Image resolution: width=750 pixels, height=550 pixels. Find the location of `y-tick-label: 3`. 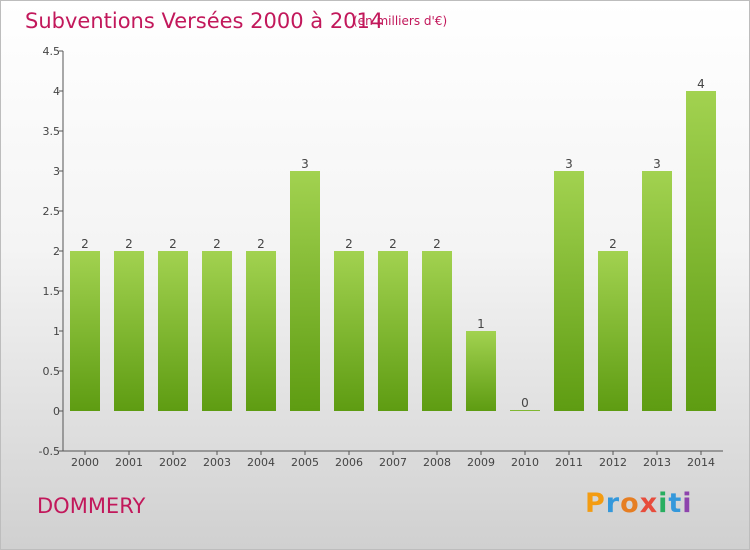

y-tick-label: 3 is located at coordinates (56, 171).